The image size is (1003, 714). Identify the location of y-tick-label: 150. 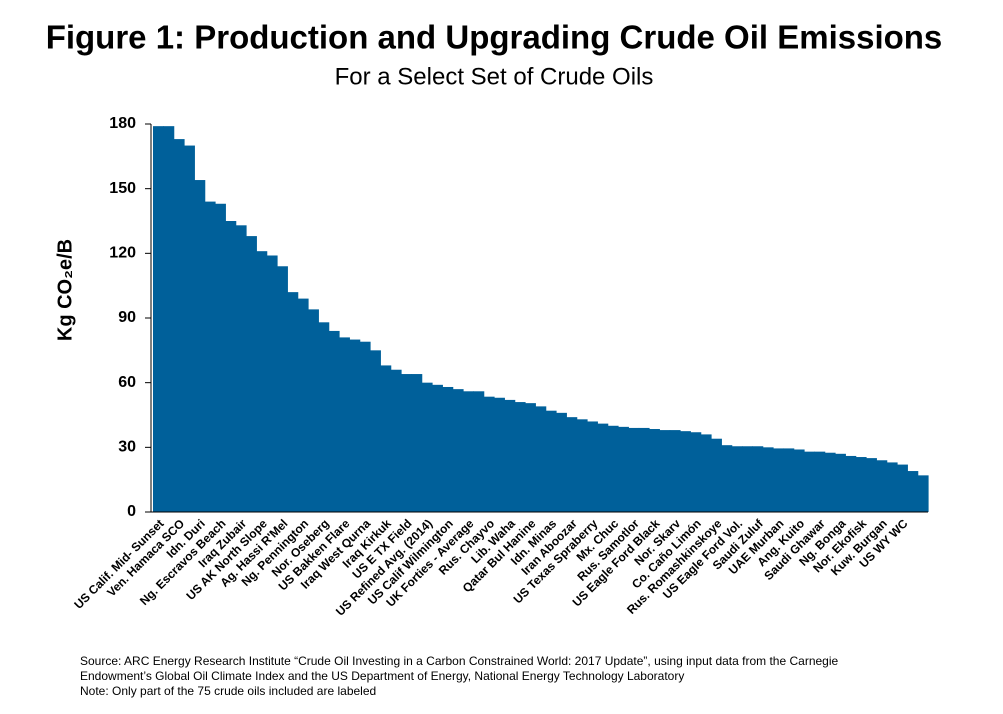
(122, 188).